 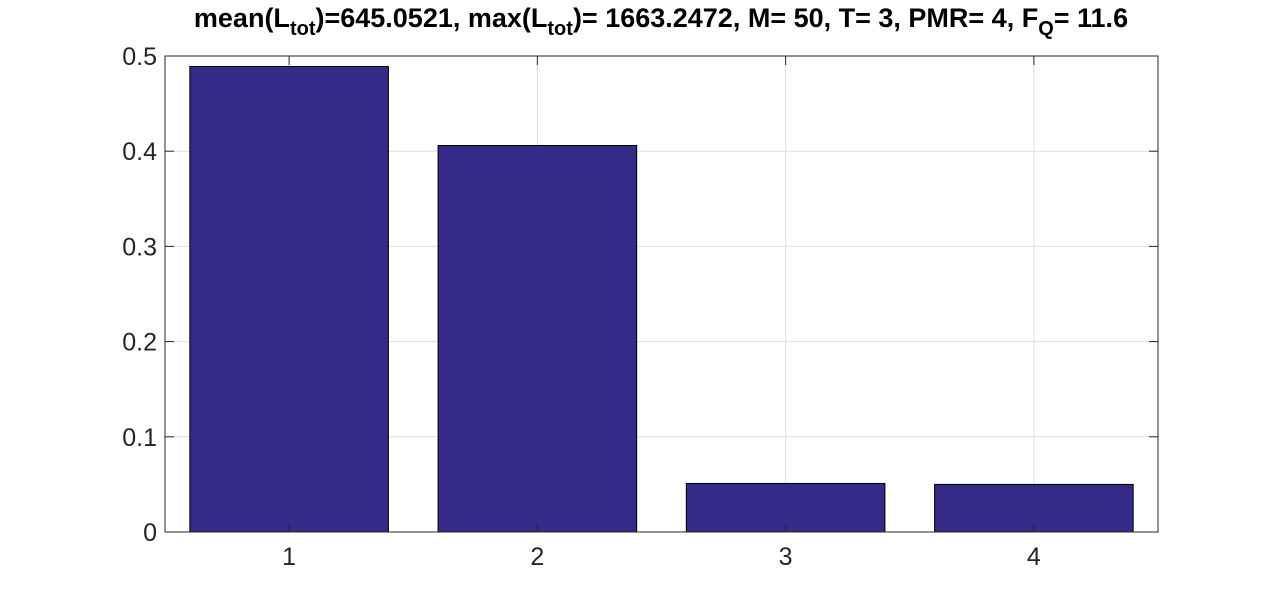 I want to click on y-tick-label: 0.5, so click(x=139, y=57).